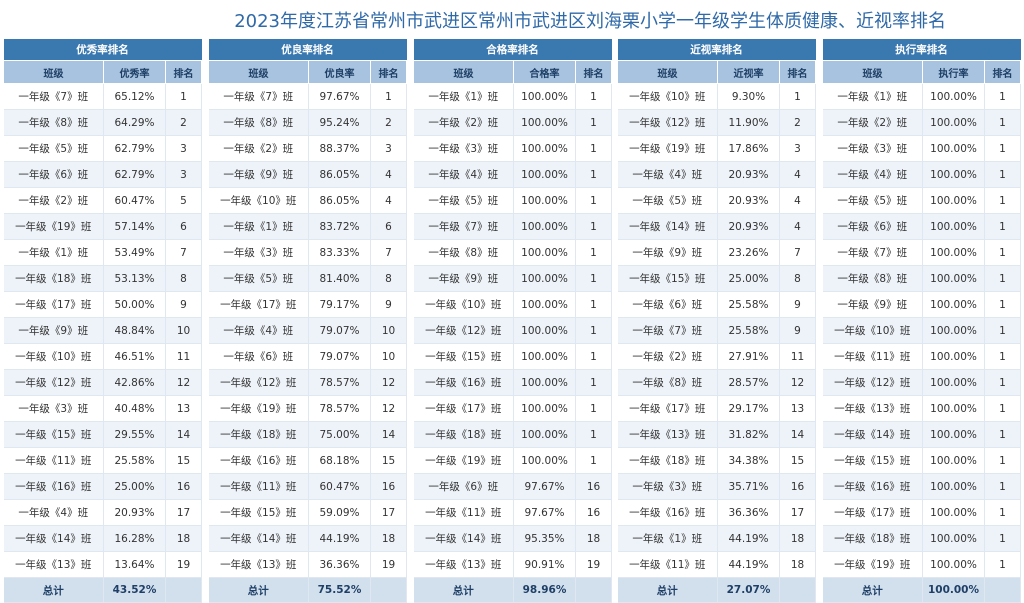  Describe the element at coordinates (388, 200) in the screenshot. I see `rank-cell: 4` at that location.